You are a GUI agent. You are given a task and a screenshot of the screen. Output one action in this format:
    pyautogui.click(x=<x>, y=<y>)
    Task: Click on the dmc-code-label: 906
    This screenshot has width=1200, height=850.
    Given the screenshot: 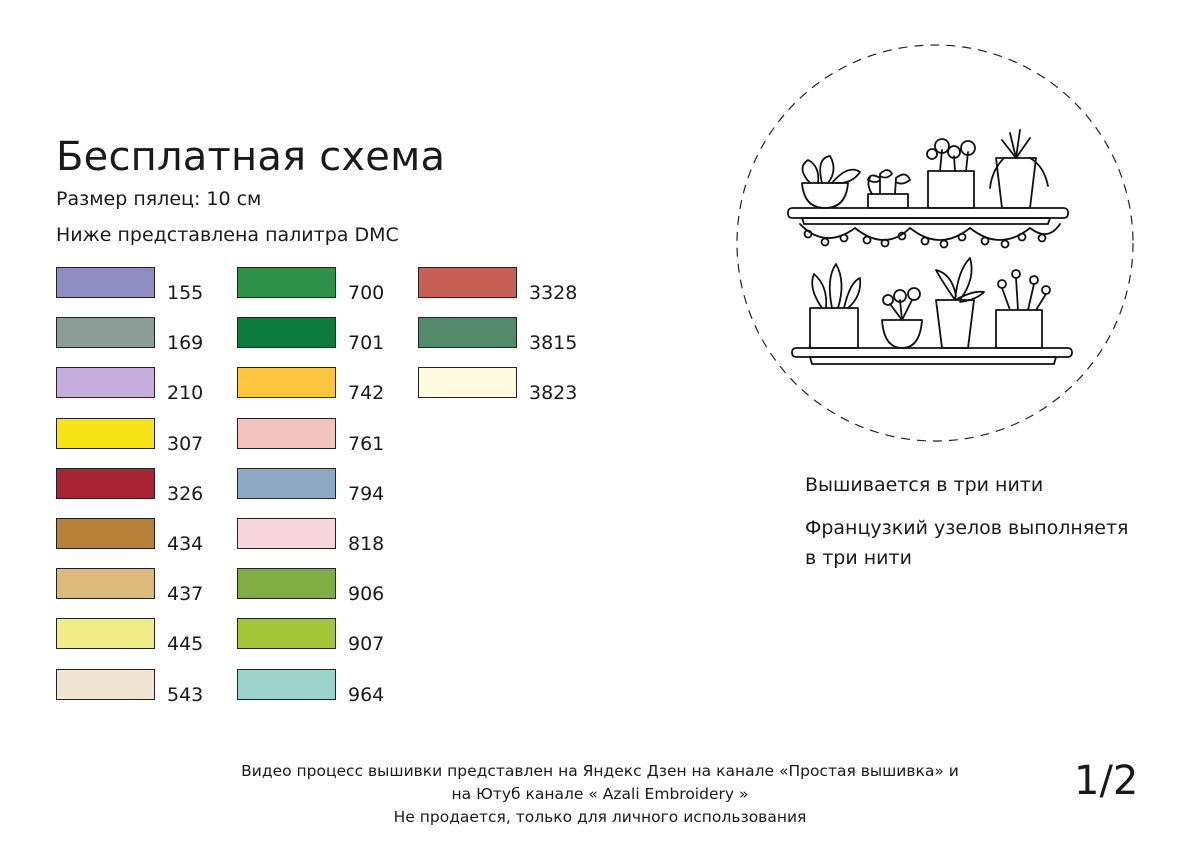 What is the action you would take?
    pyautogui.click(x=366, y=594)
    